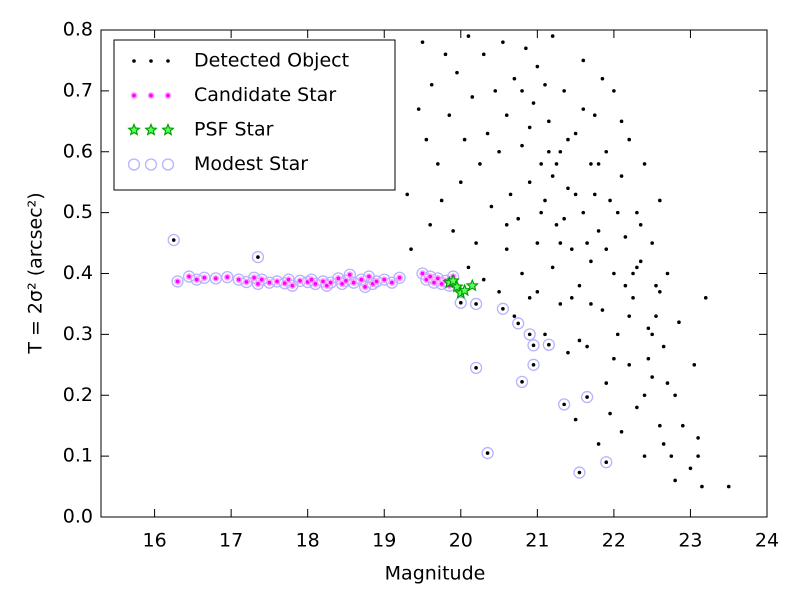  What do you see at coordinates (78, 334) in the screenshot?
I see `y-tick-label: 0.3` at bounding box center [78, 334].